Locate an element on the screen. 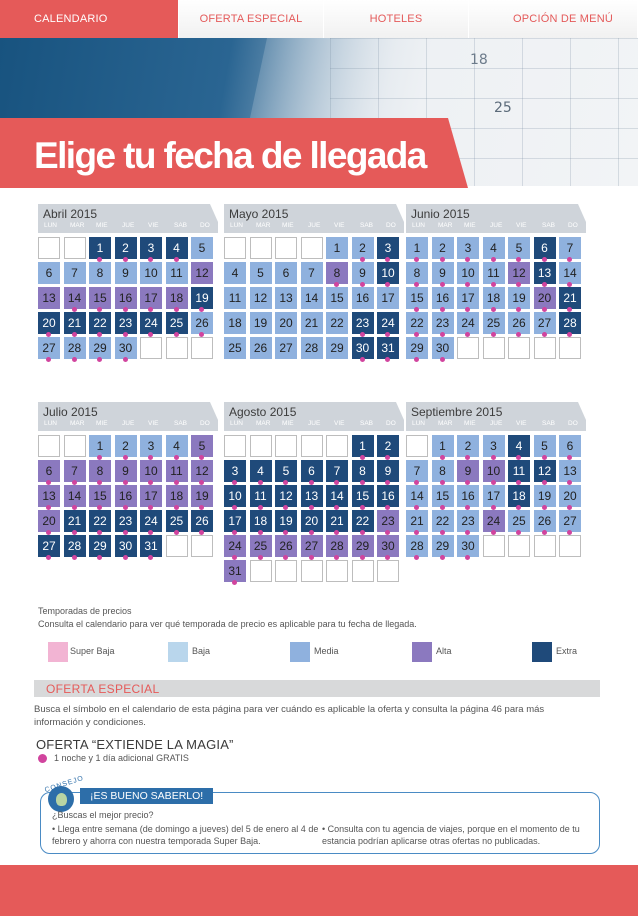 The image size is (638, 916). tab-oferta-especial: OFERTA ESPECIAL is located at coordinates (251, 19).